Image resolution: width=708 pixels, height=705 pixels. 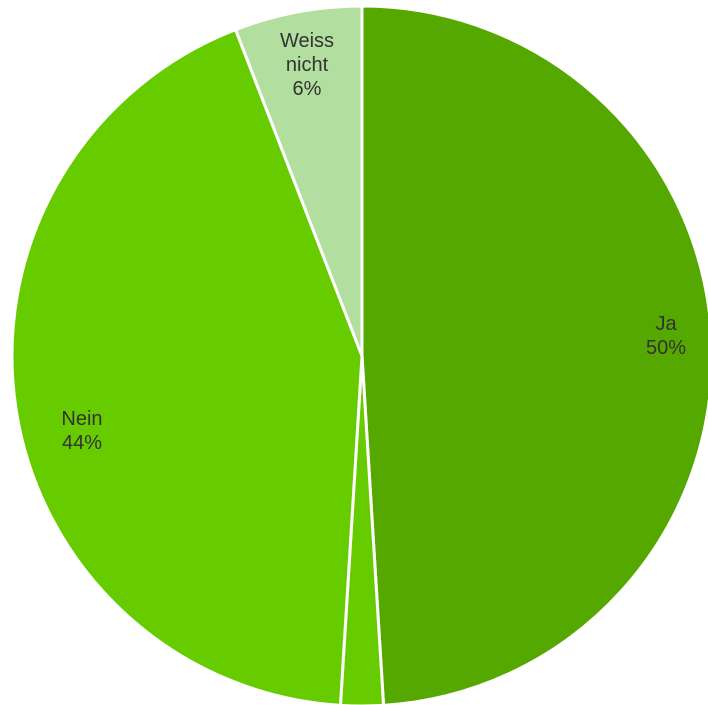 What do you see at coordinates (666, 336) in the screenshot?
I see `pie-slice-ja-label: Ja 50%` at bounding box center [666, 336].